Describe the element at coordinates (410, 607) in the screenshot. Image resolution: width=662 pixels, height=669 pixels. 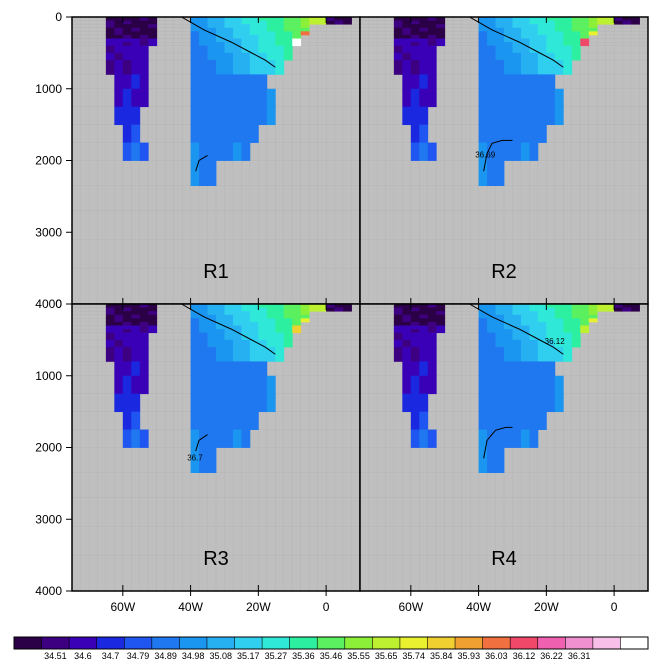
I see `x-tick-label: 60W` at that location.